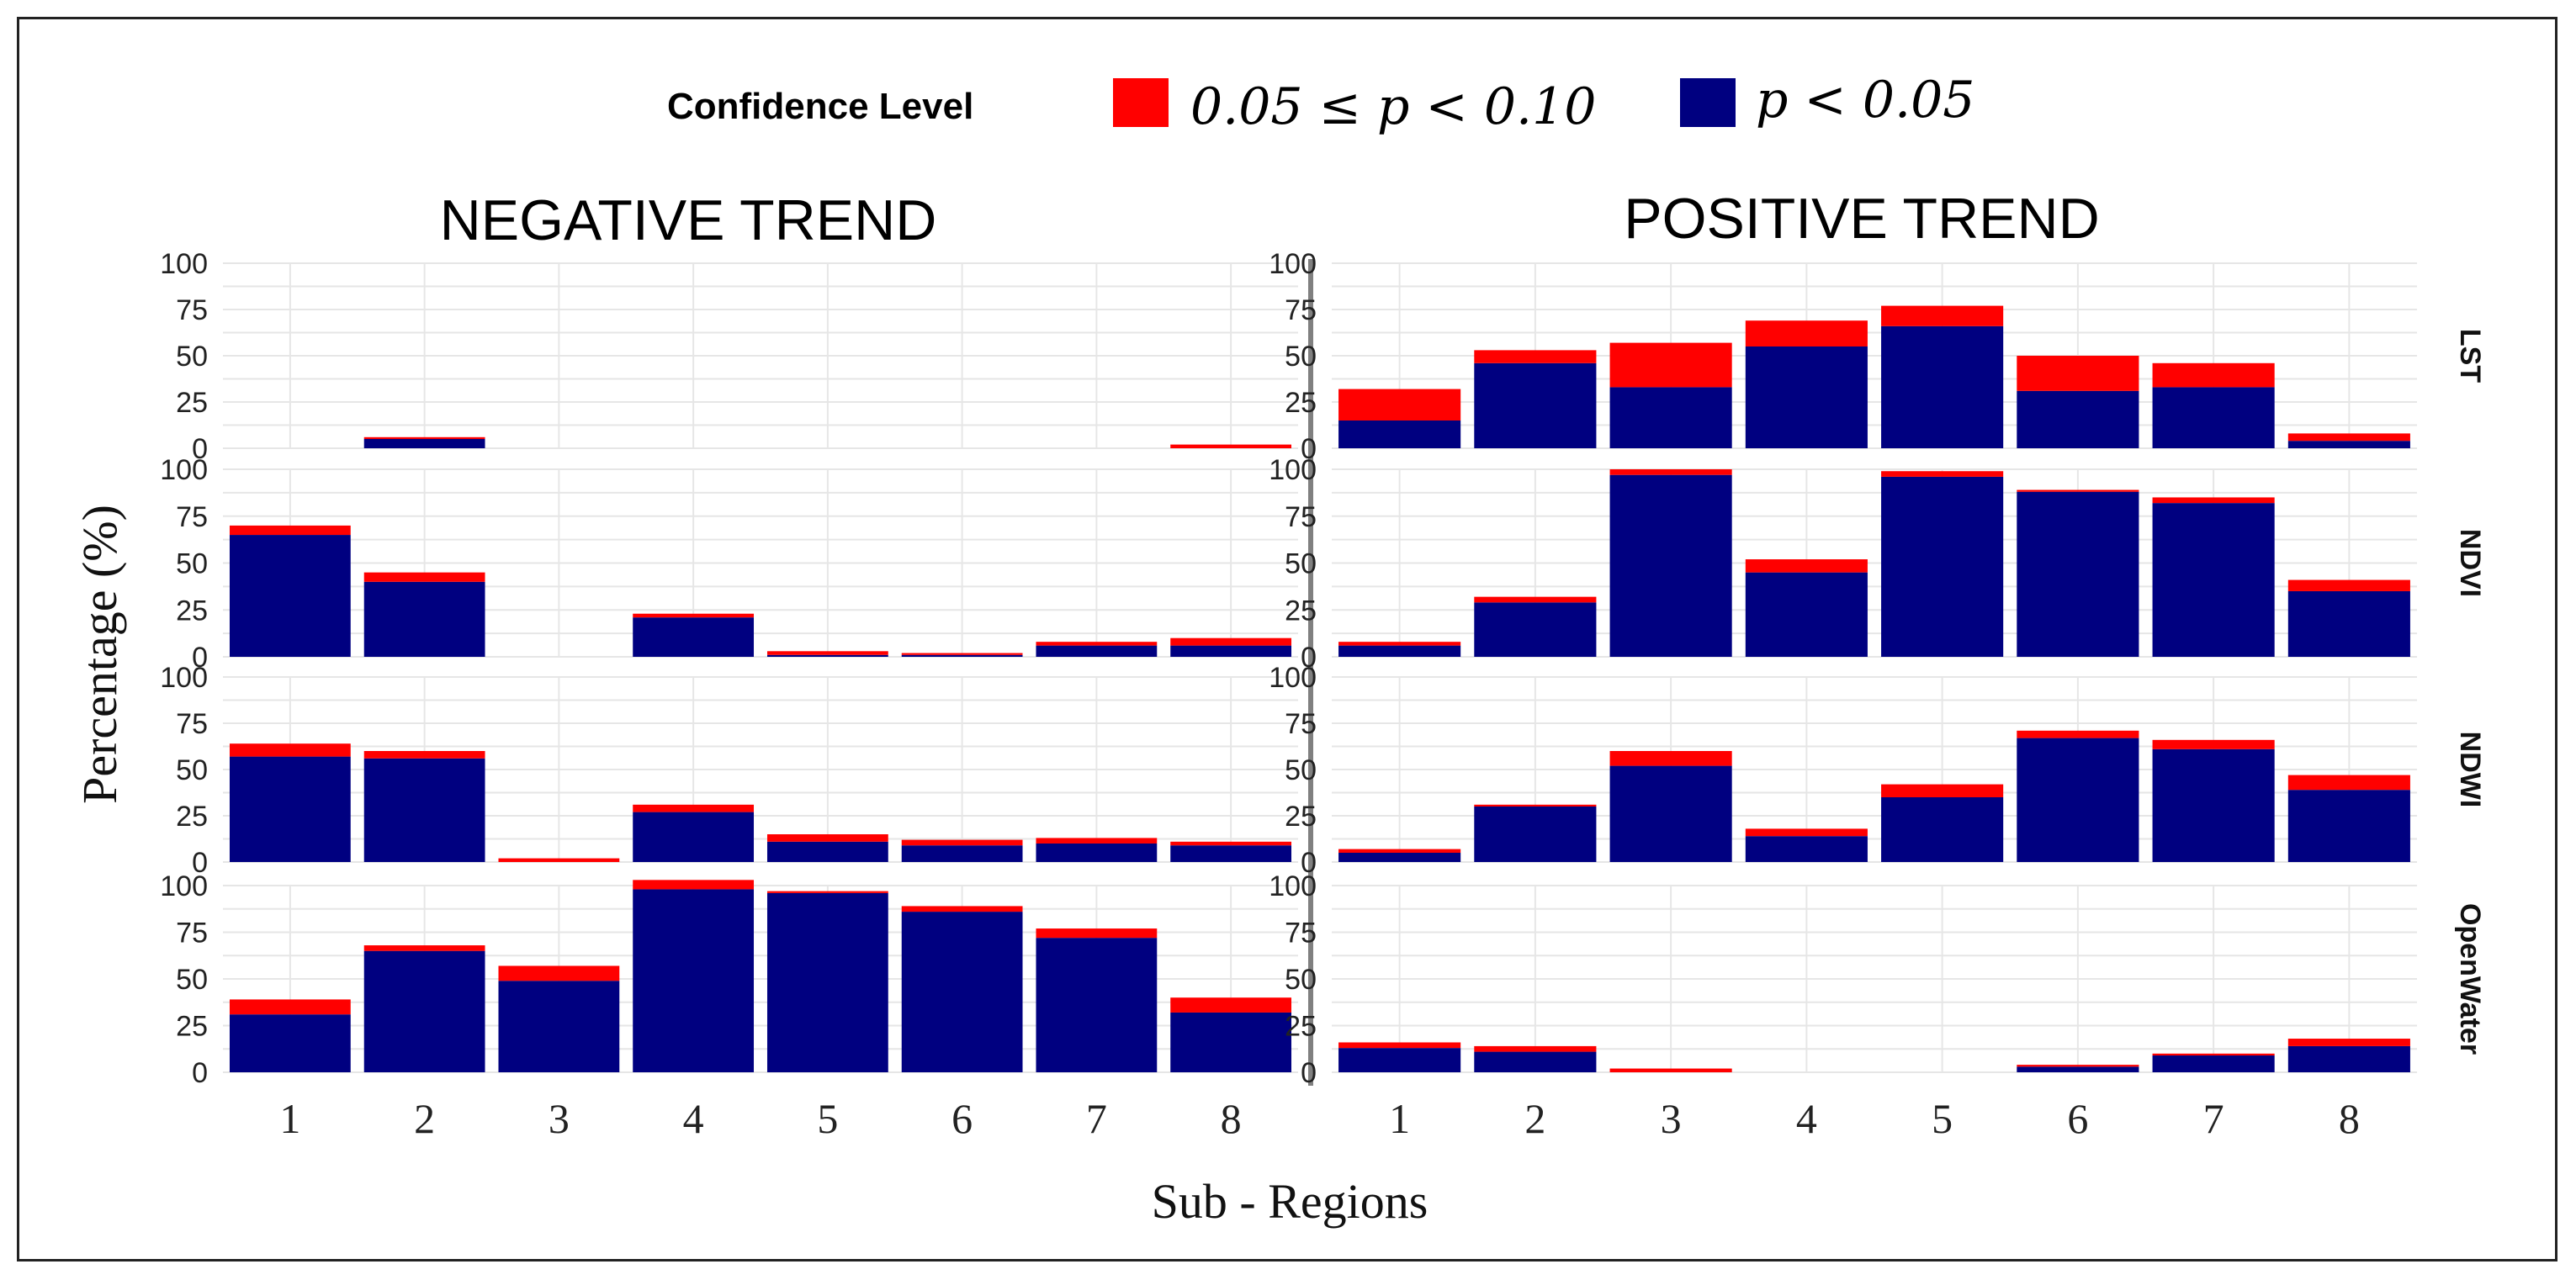 The image size is (2576, 1280). What do you see at coordinates (688, 220) in the screenshot?
I see `column-title-negative: NEGATIVE TREND` at bounding box center [688, 220].